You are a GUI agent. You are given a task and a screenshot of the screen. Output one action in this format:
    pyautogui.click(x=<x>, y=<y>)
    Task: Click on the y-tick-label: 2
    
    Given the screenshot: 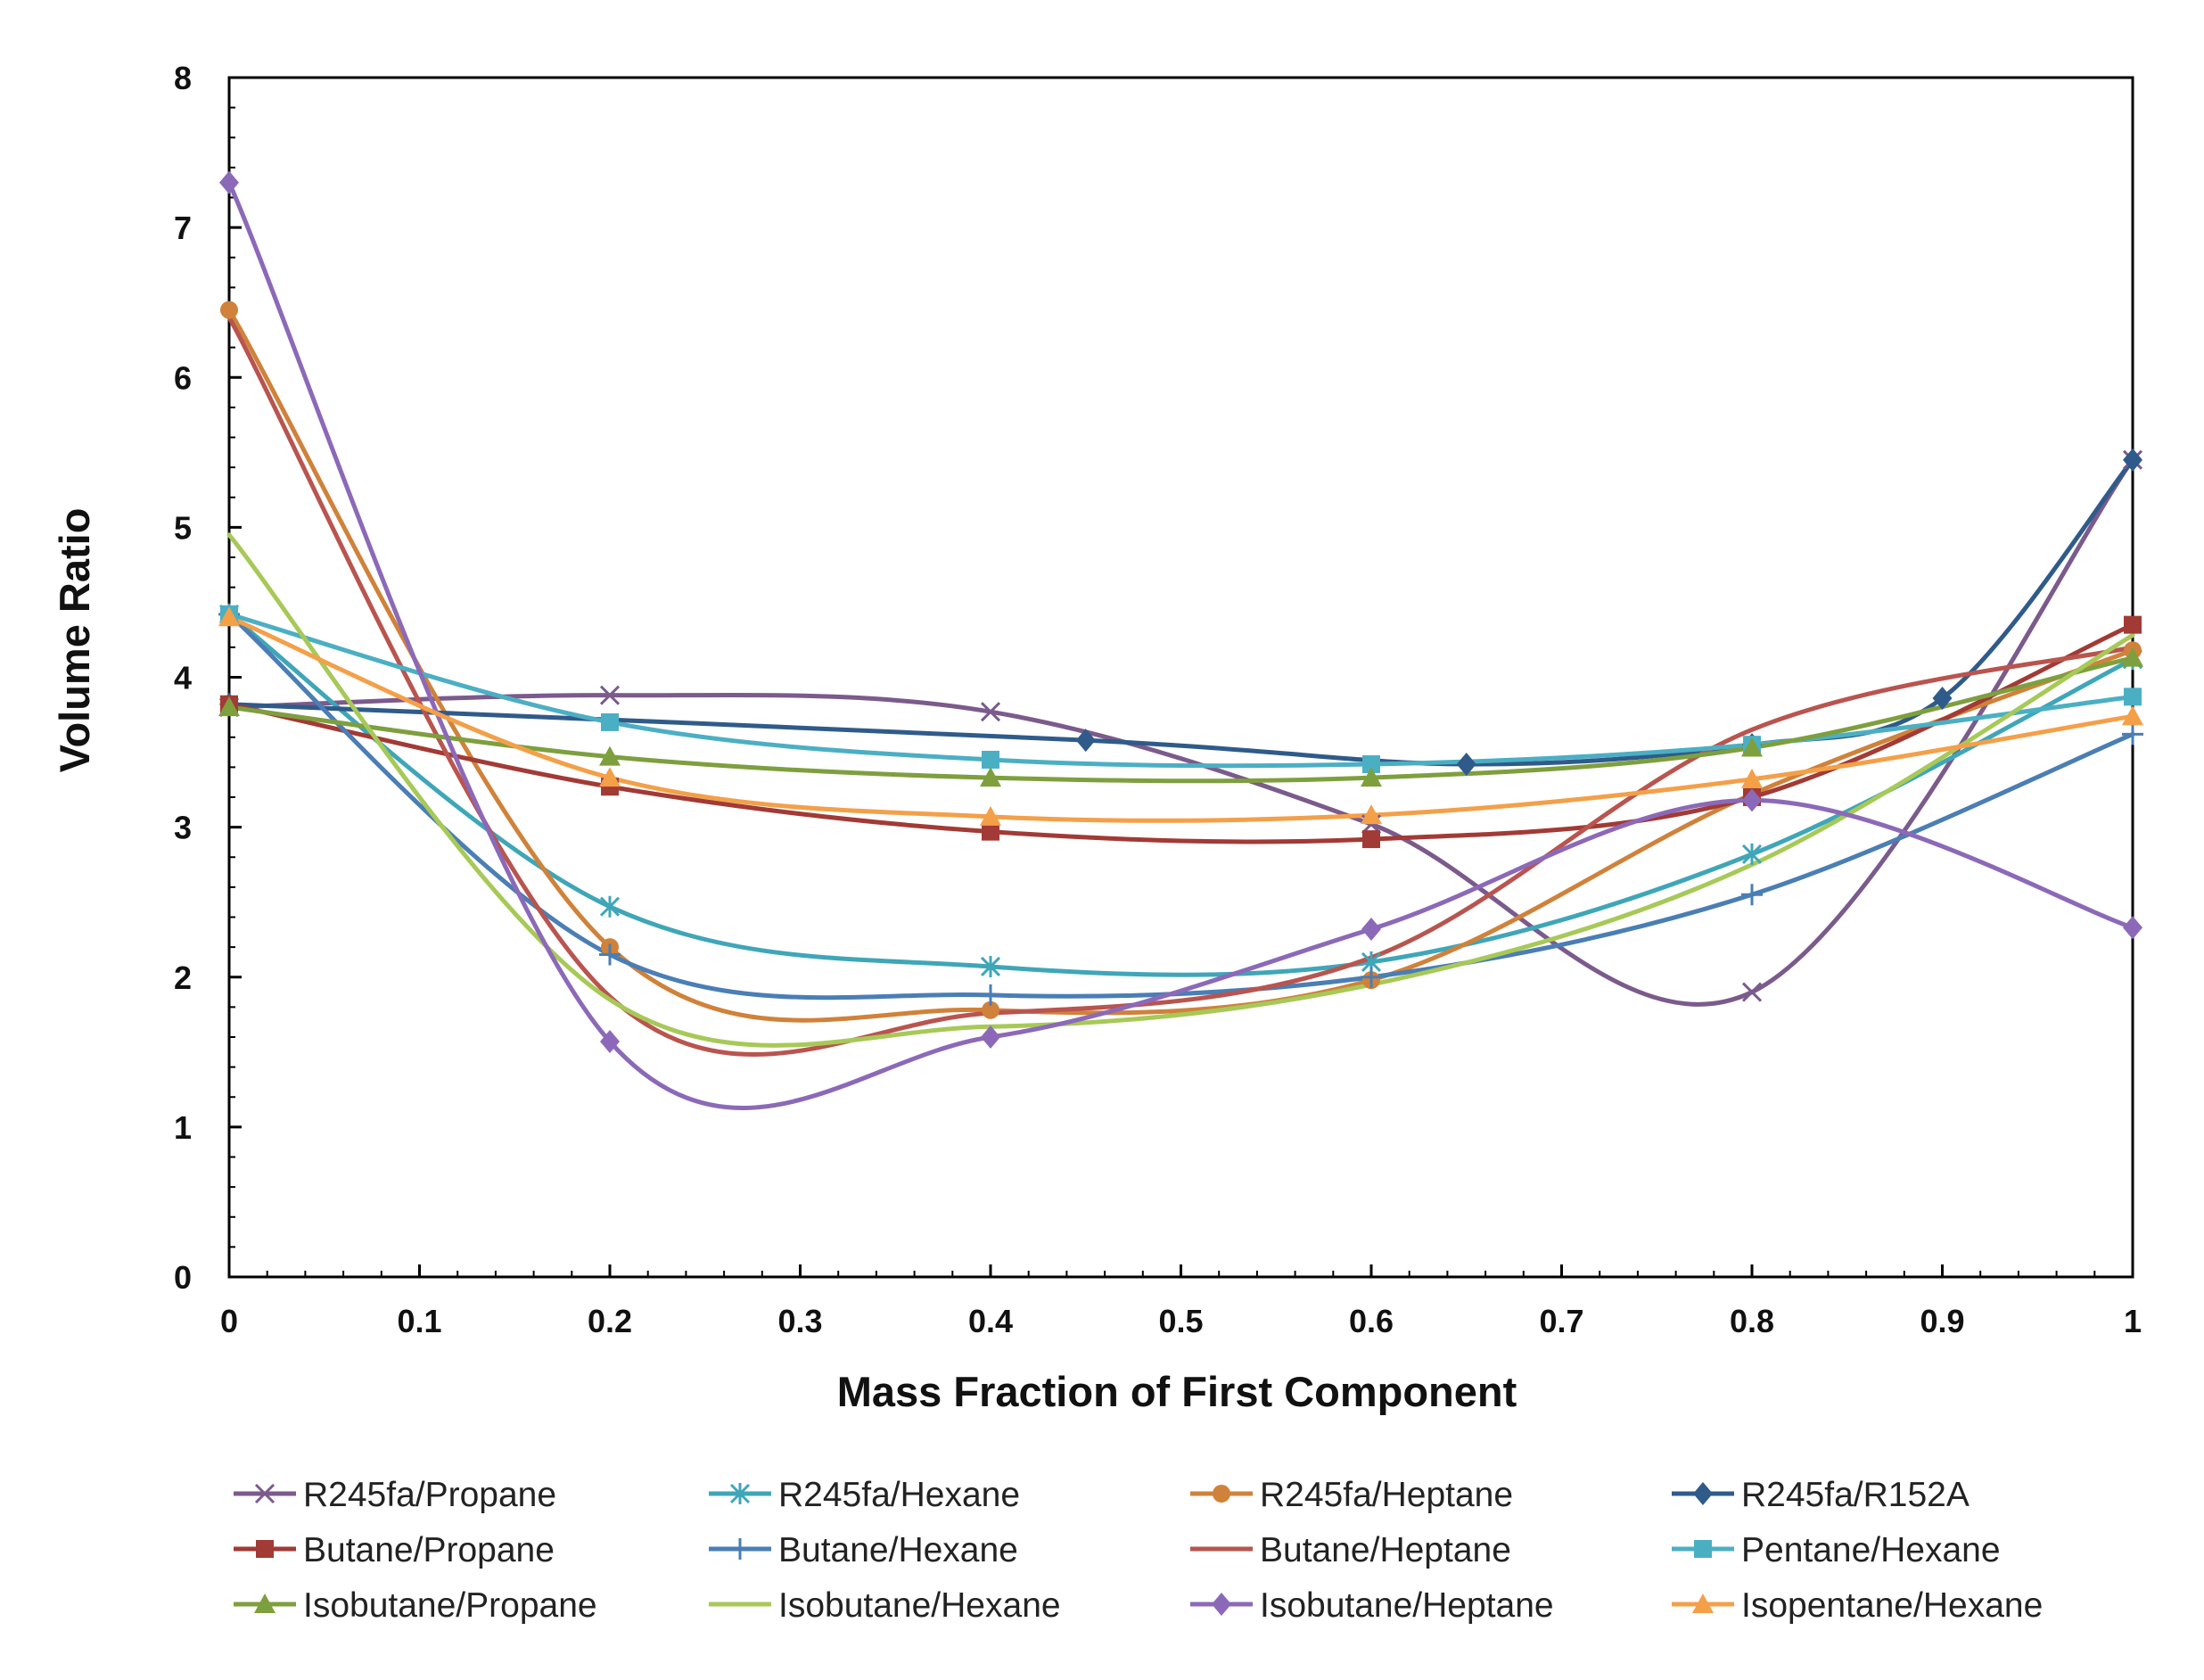 What is the action you would take?
    pyautogui.click(x=183, y=978)
    